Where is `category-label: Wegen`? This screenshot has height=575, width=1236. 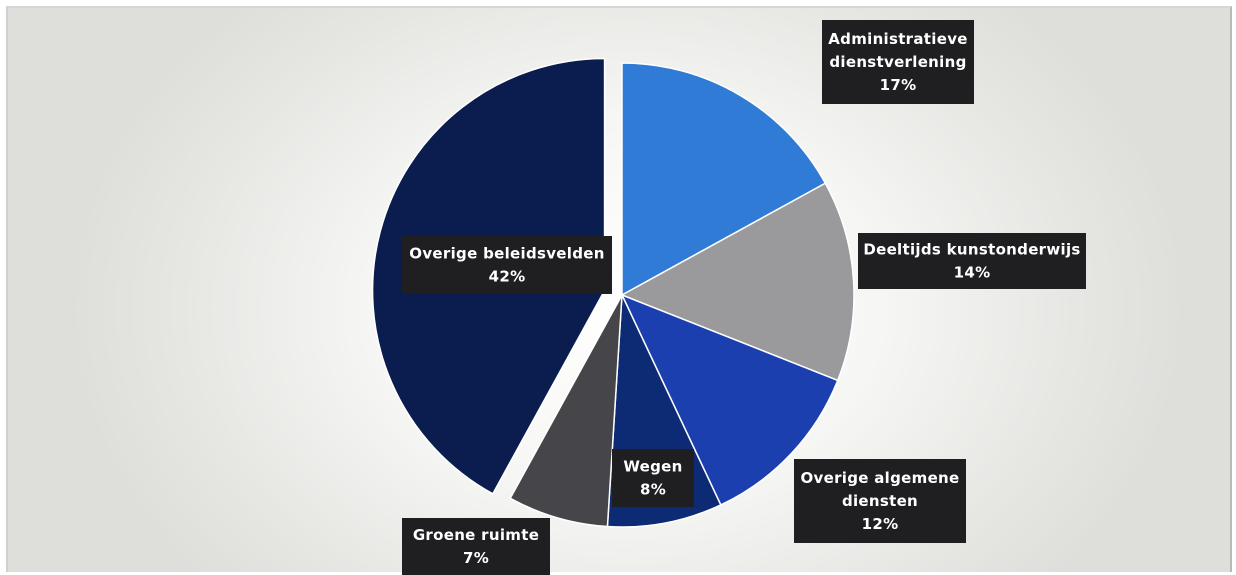
category-label: Wegen is located at coordinates (652, 467).